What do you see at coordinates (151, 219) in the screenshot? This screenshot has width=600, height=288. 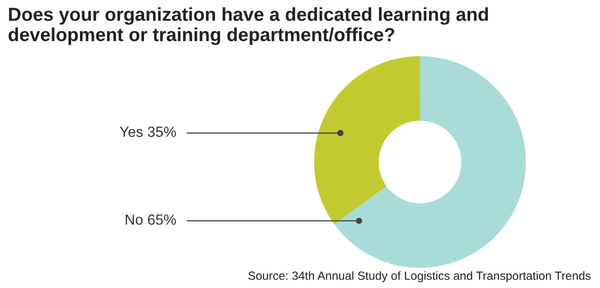 I see `slice-label: No 65%` at bounding box center [151, 219].